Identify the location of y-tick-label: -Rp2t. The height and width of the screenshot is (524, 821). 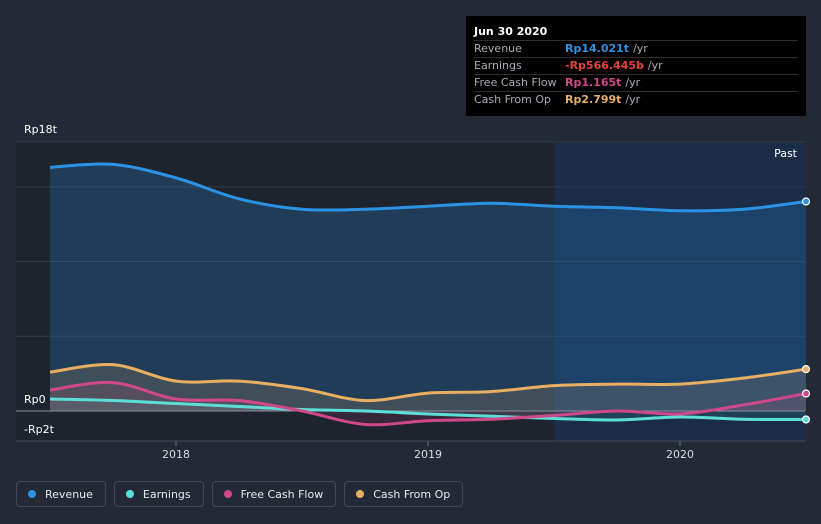
(39, 429).